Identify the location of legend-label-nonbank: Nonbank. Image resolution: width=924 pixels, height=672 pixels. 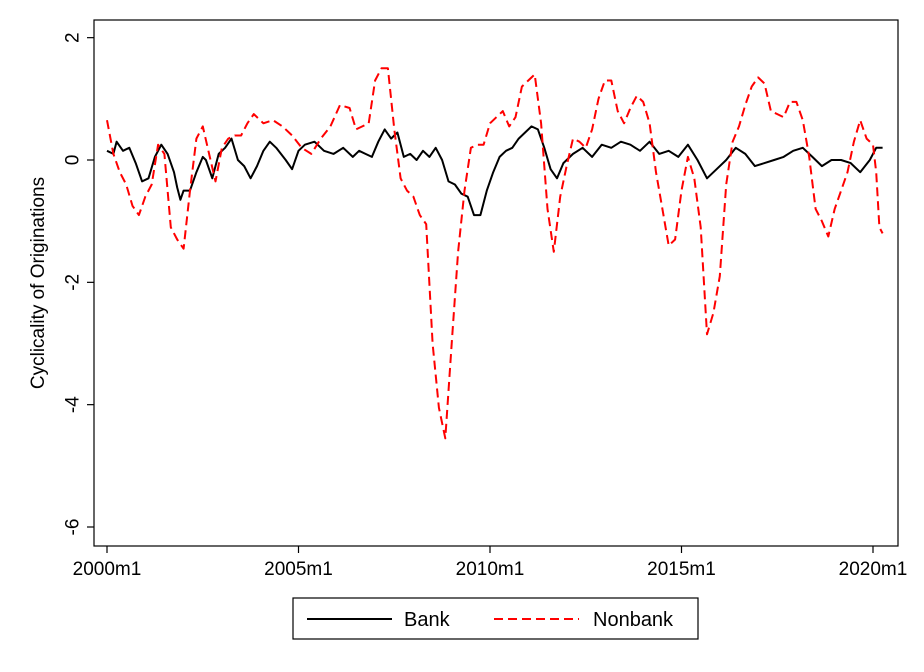
(633, 620).